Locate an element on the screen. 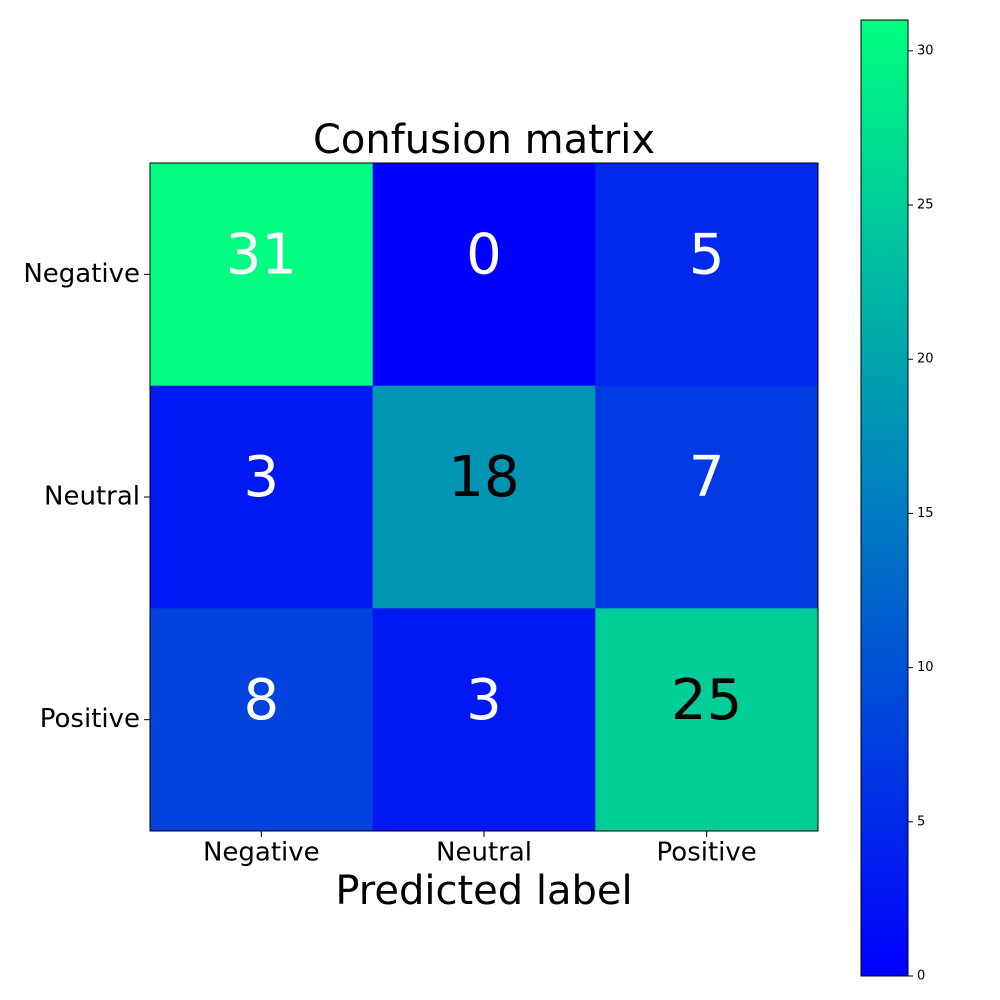 This screenshot has width=1000, height=1000. x-tick-label: Negative is located at coordinates (261, 853).